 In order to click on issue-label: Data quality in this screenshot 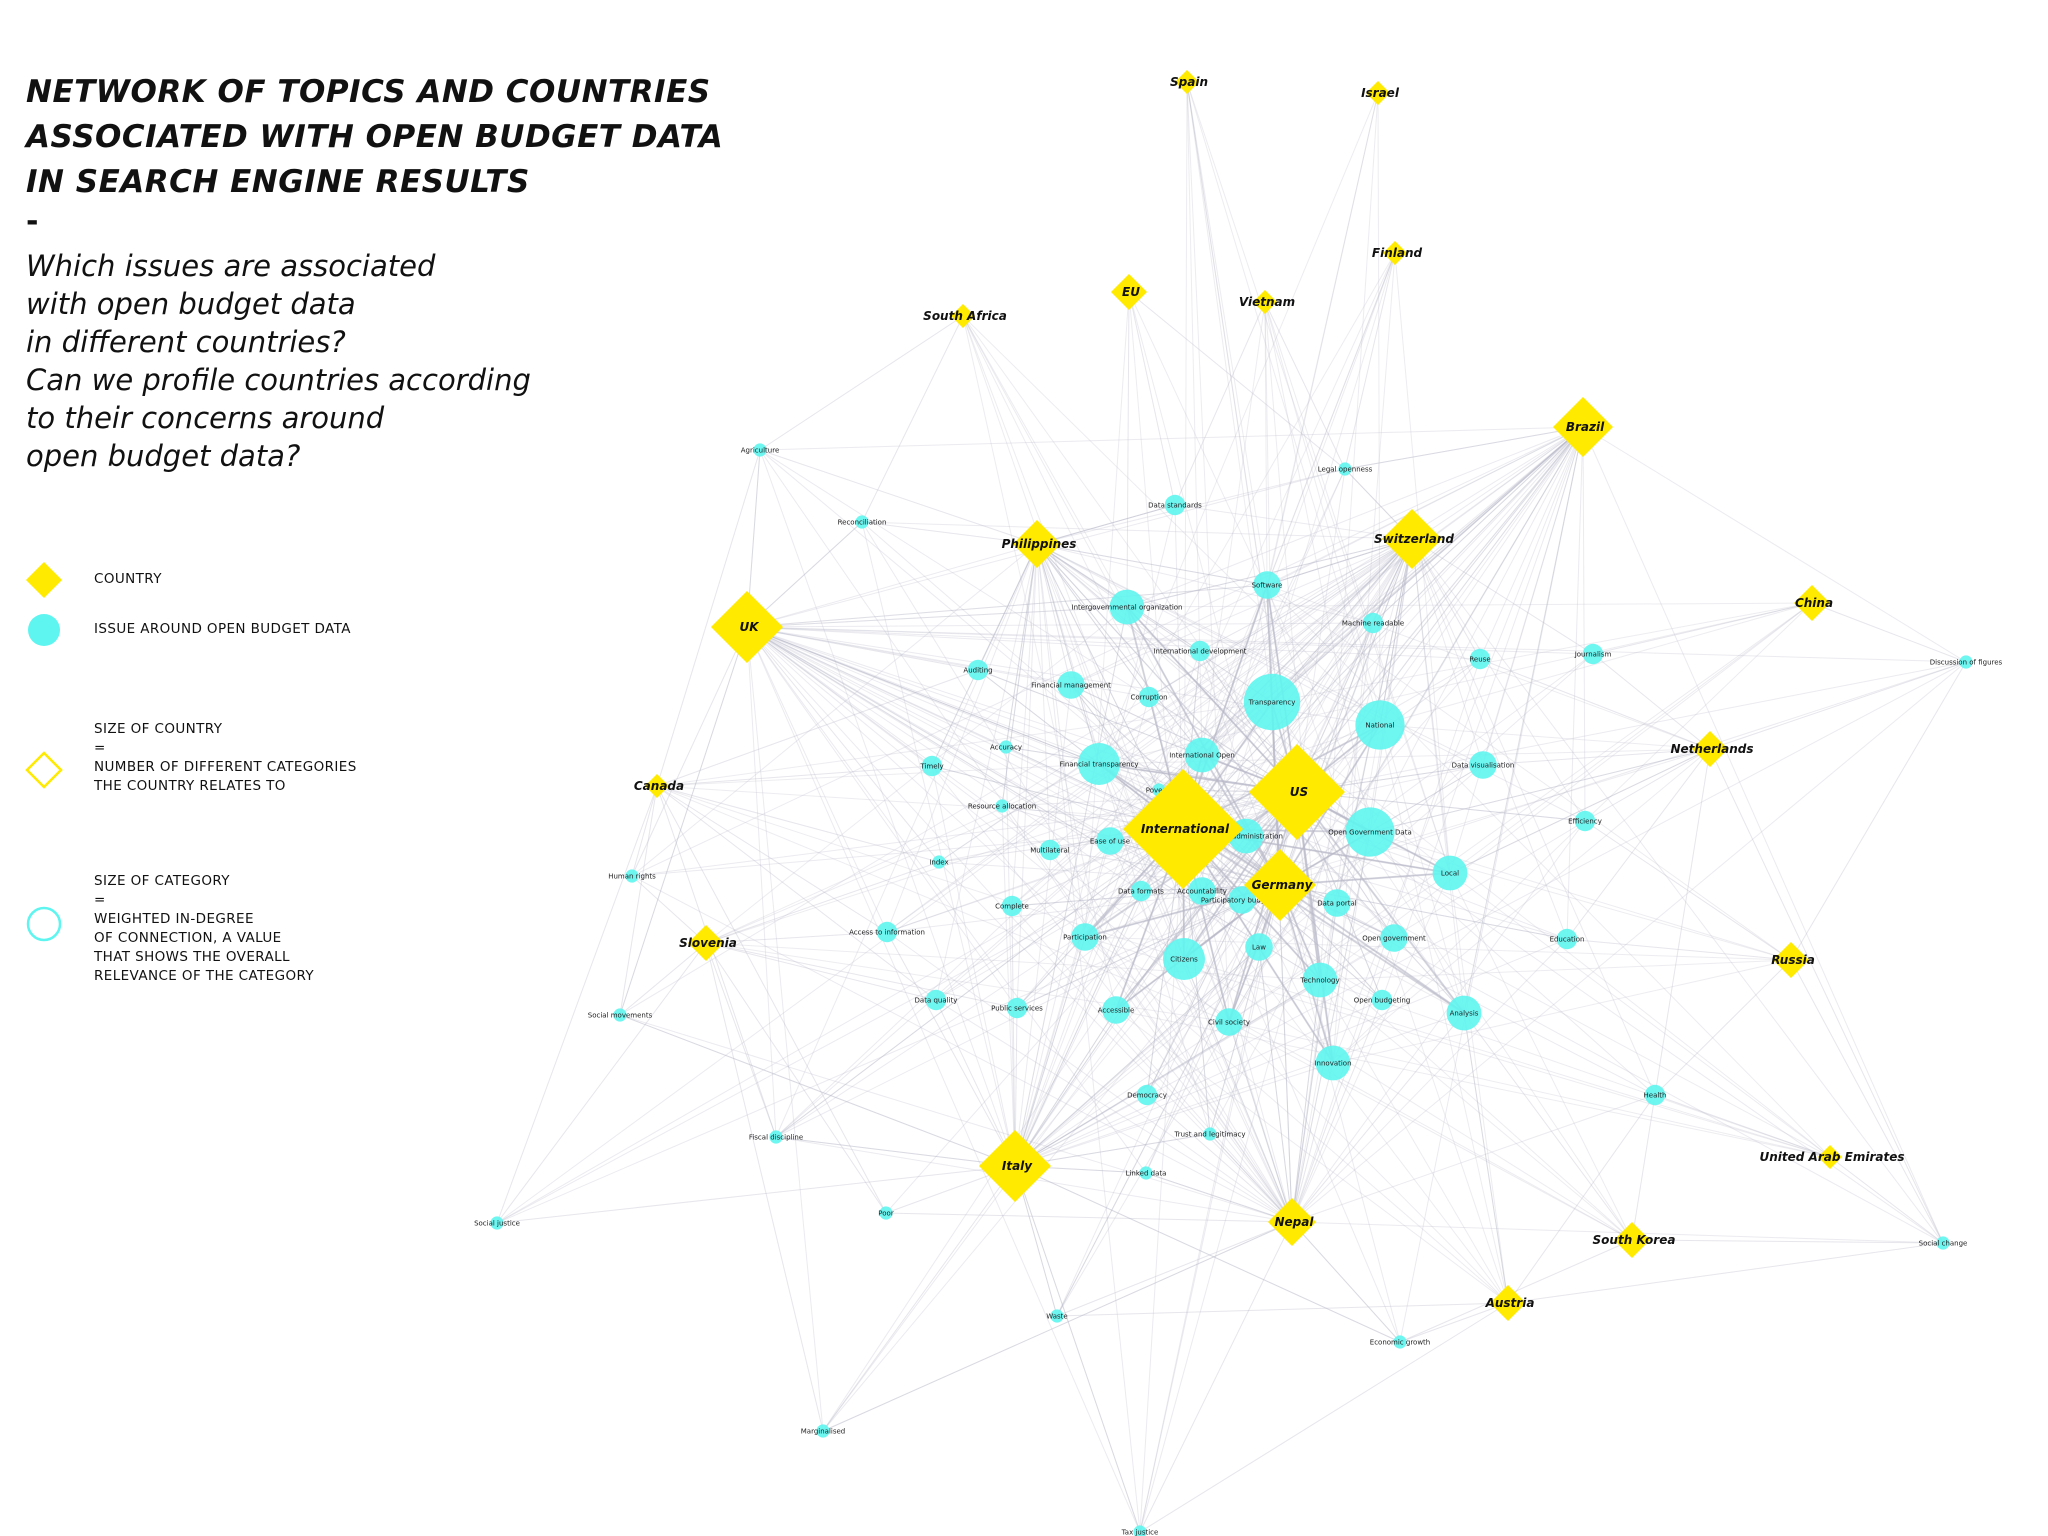, I will do `click(936, 1001)`.